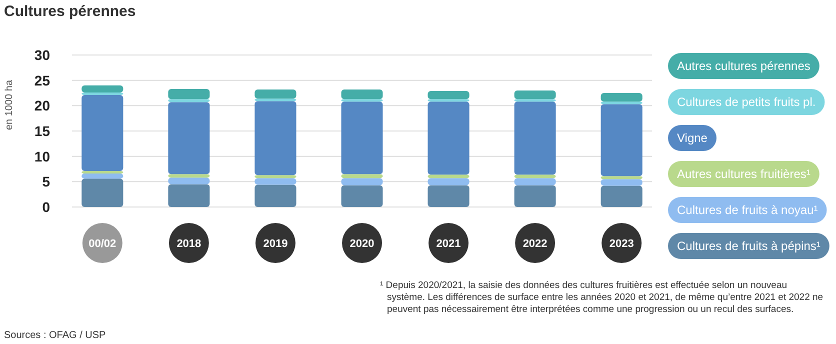 The width and height of the screenshot is (836, 344). I want to click on text: Cultures de fruits à pépins¹, so click(748, 246).